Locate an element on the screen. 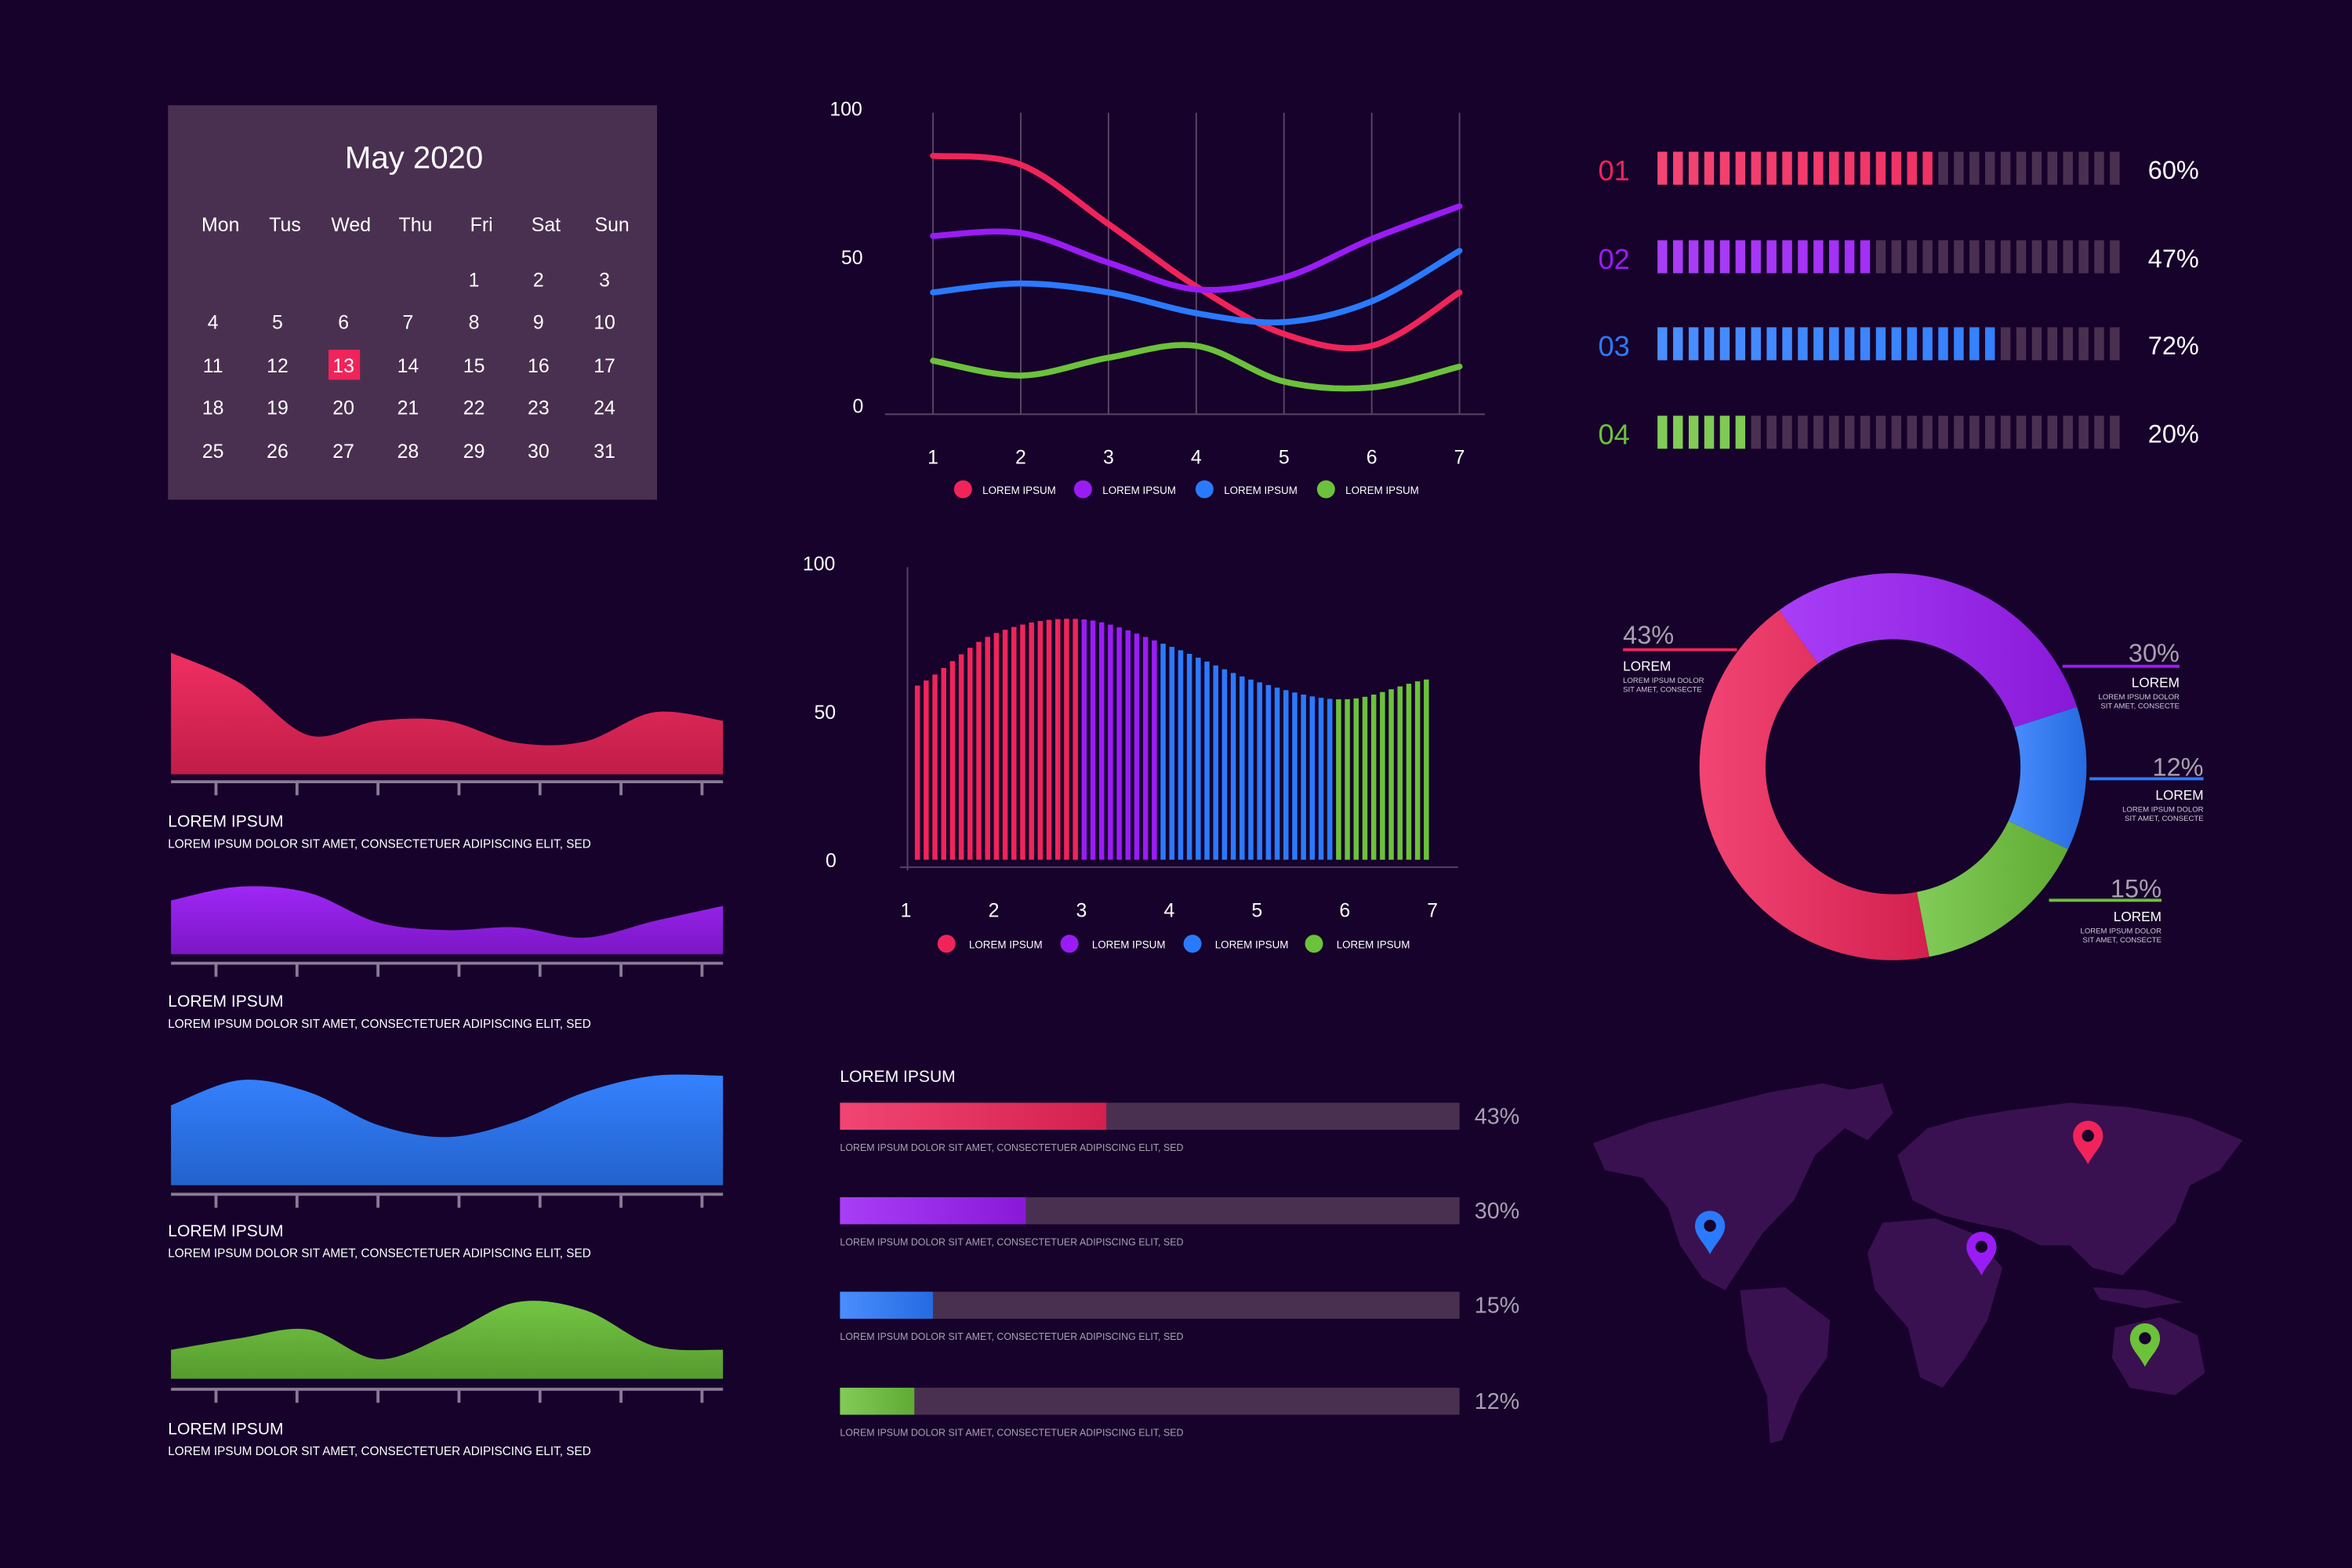 The width and height of the screenshot is (2352, 1568). calendar-day: 8 is located at coordinates (474, 322).